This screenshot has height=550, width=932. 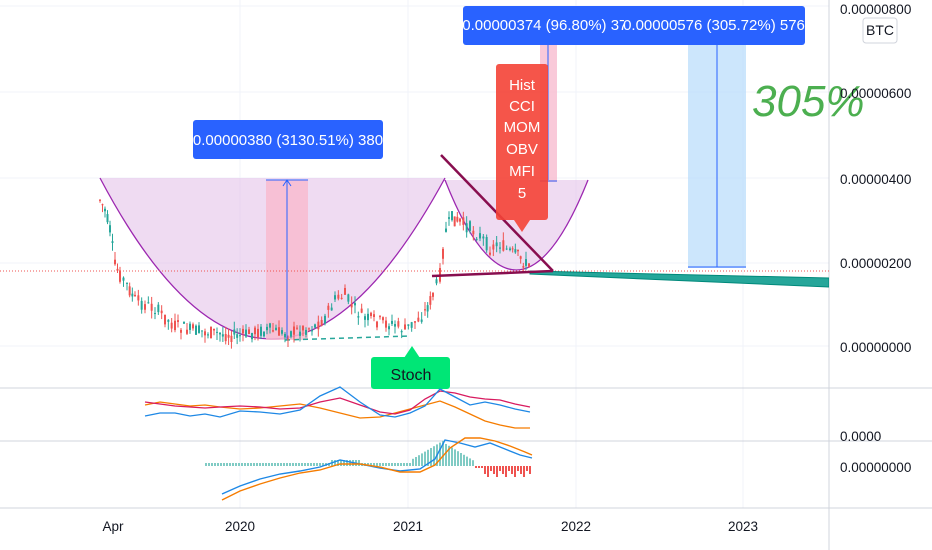 I want to click on divergence-callout: Hist CCI MOM OBV MFI 5, so click(x=522, y=148).